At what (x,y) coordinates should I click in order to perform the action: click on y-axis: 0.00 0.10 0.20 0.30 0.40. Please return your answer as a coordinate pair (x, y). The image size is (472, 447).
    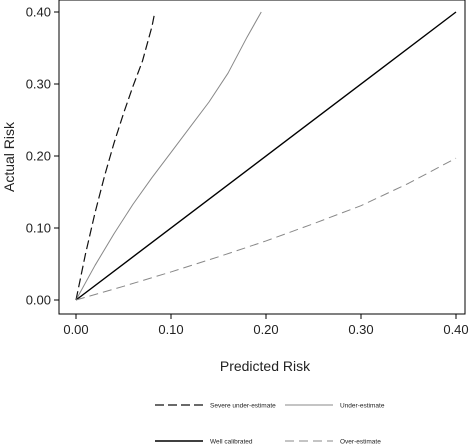
    Looking at the image, I should click on (42, 156).